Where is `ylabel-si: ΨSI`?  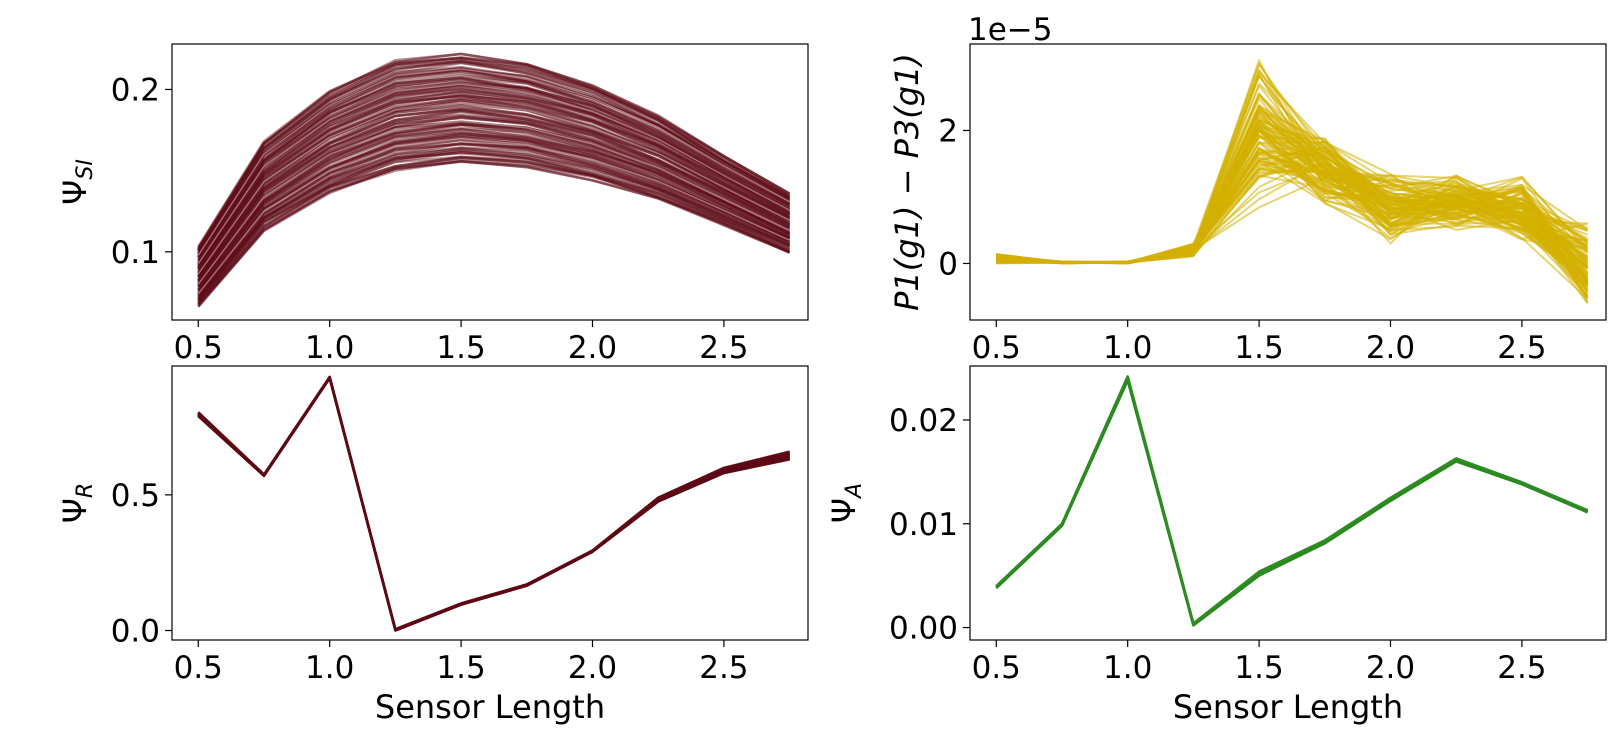 ylabel-si: ΨSI is located at coordinates (77, 182).